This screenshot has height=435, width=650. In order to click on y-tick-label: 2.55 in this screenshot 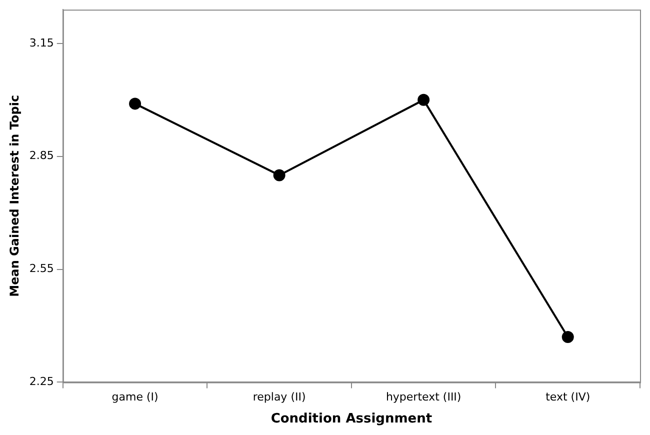, I will do `click(41, 269)`.